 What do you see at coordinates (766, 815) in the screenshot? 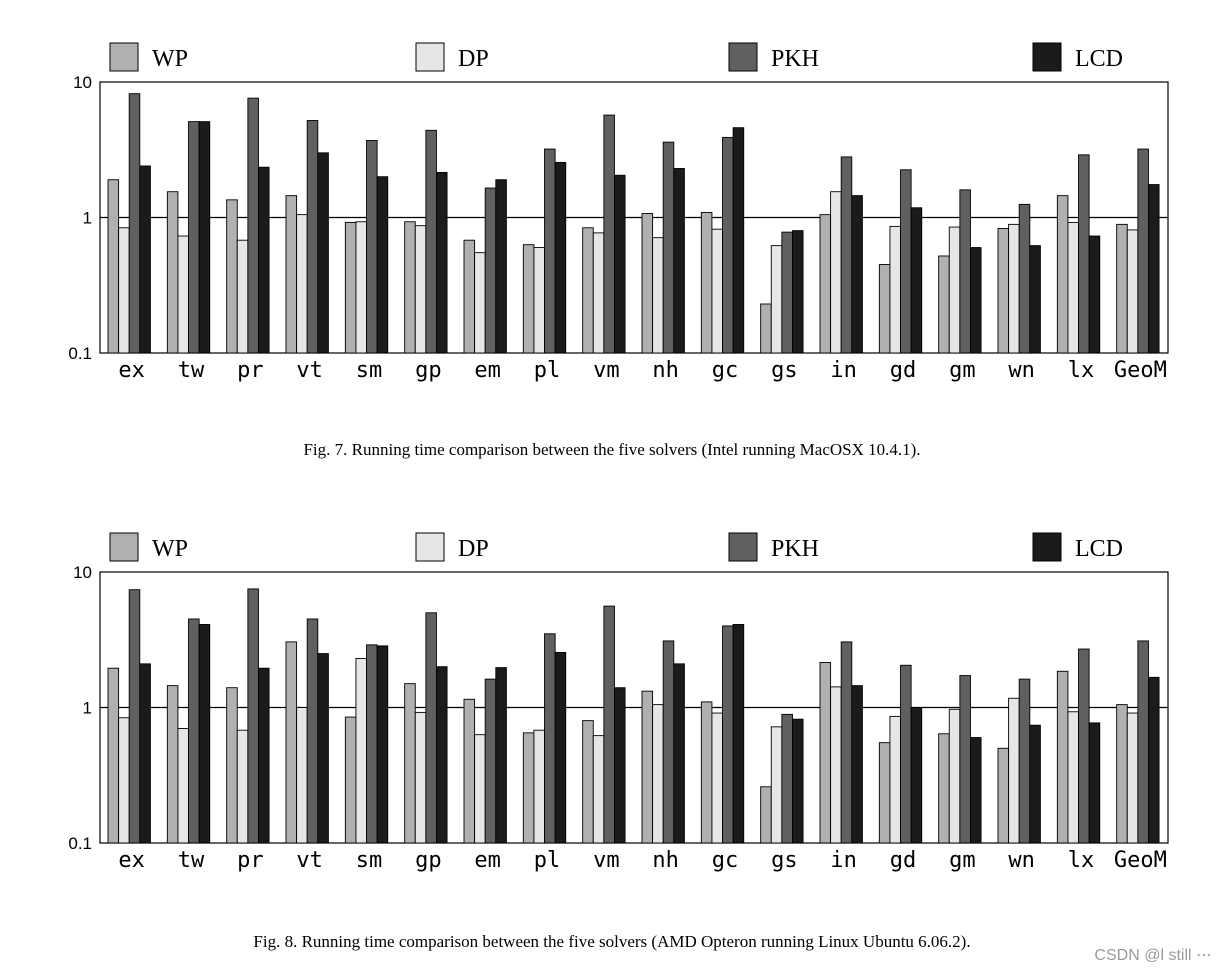
I see `bar-wp-gs` at bounding box center [766, 815].